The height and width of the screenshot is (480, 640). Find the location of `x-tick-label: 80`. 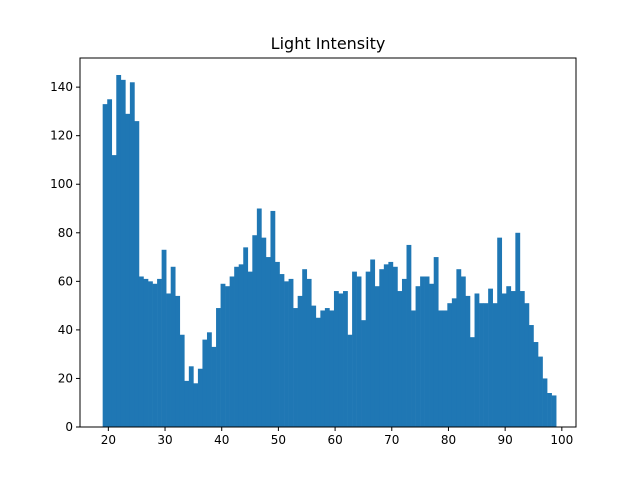

x-tick-label: 80 is located at coordinates (448, 440).